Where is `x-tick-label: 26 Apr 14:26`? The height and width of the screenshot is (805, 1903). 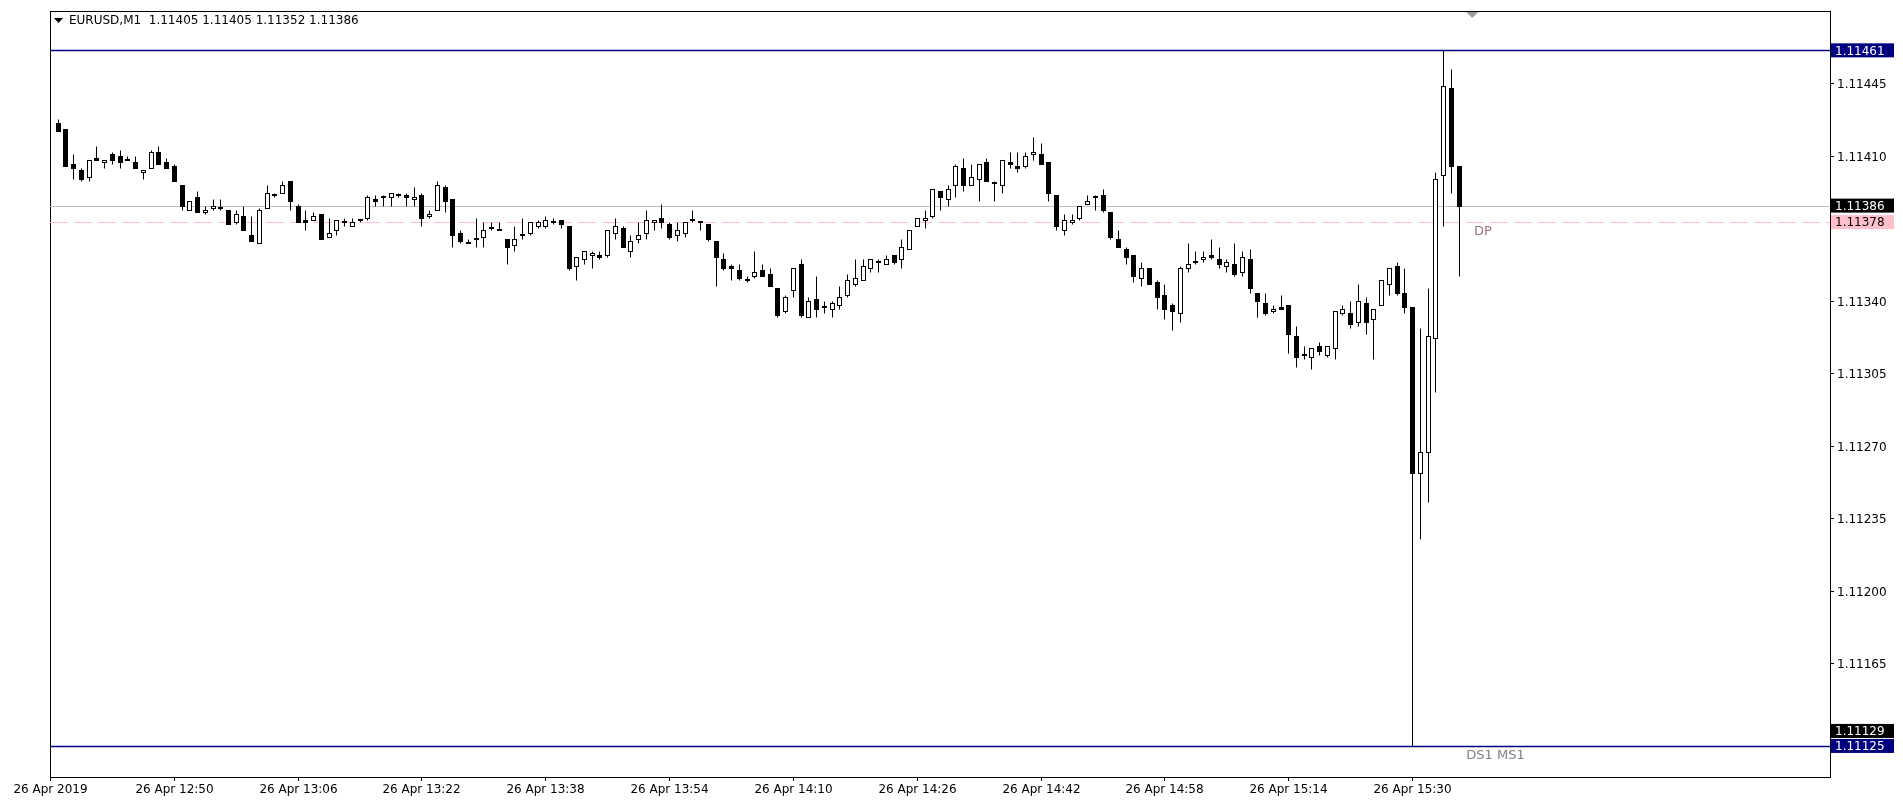 x-tick-label: 26 Apr 14:26 is located at coordinates (917, 789).